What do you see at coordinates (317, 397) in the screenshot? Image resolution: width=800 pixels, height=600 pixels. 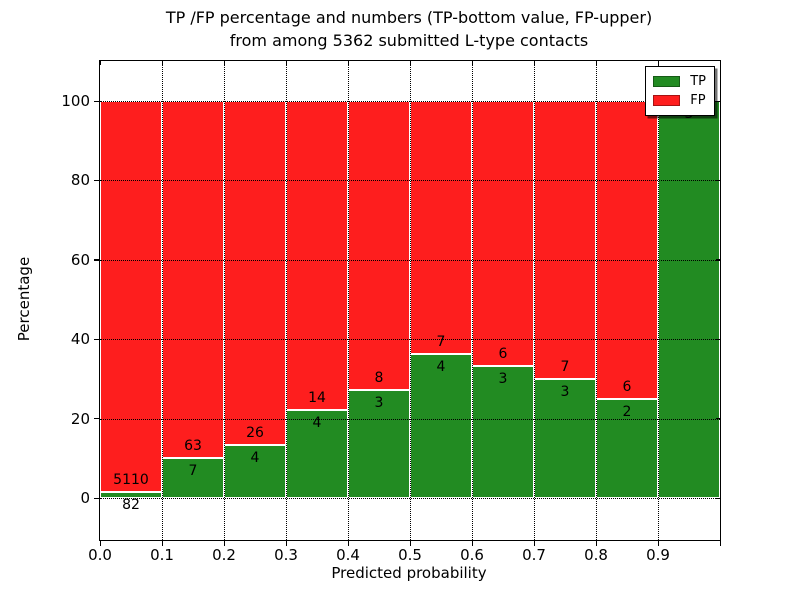 I see `bar-count-label-fp: 14` at bounding box center [317, 397].